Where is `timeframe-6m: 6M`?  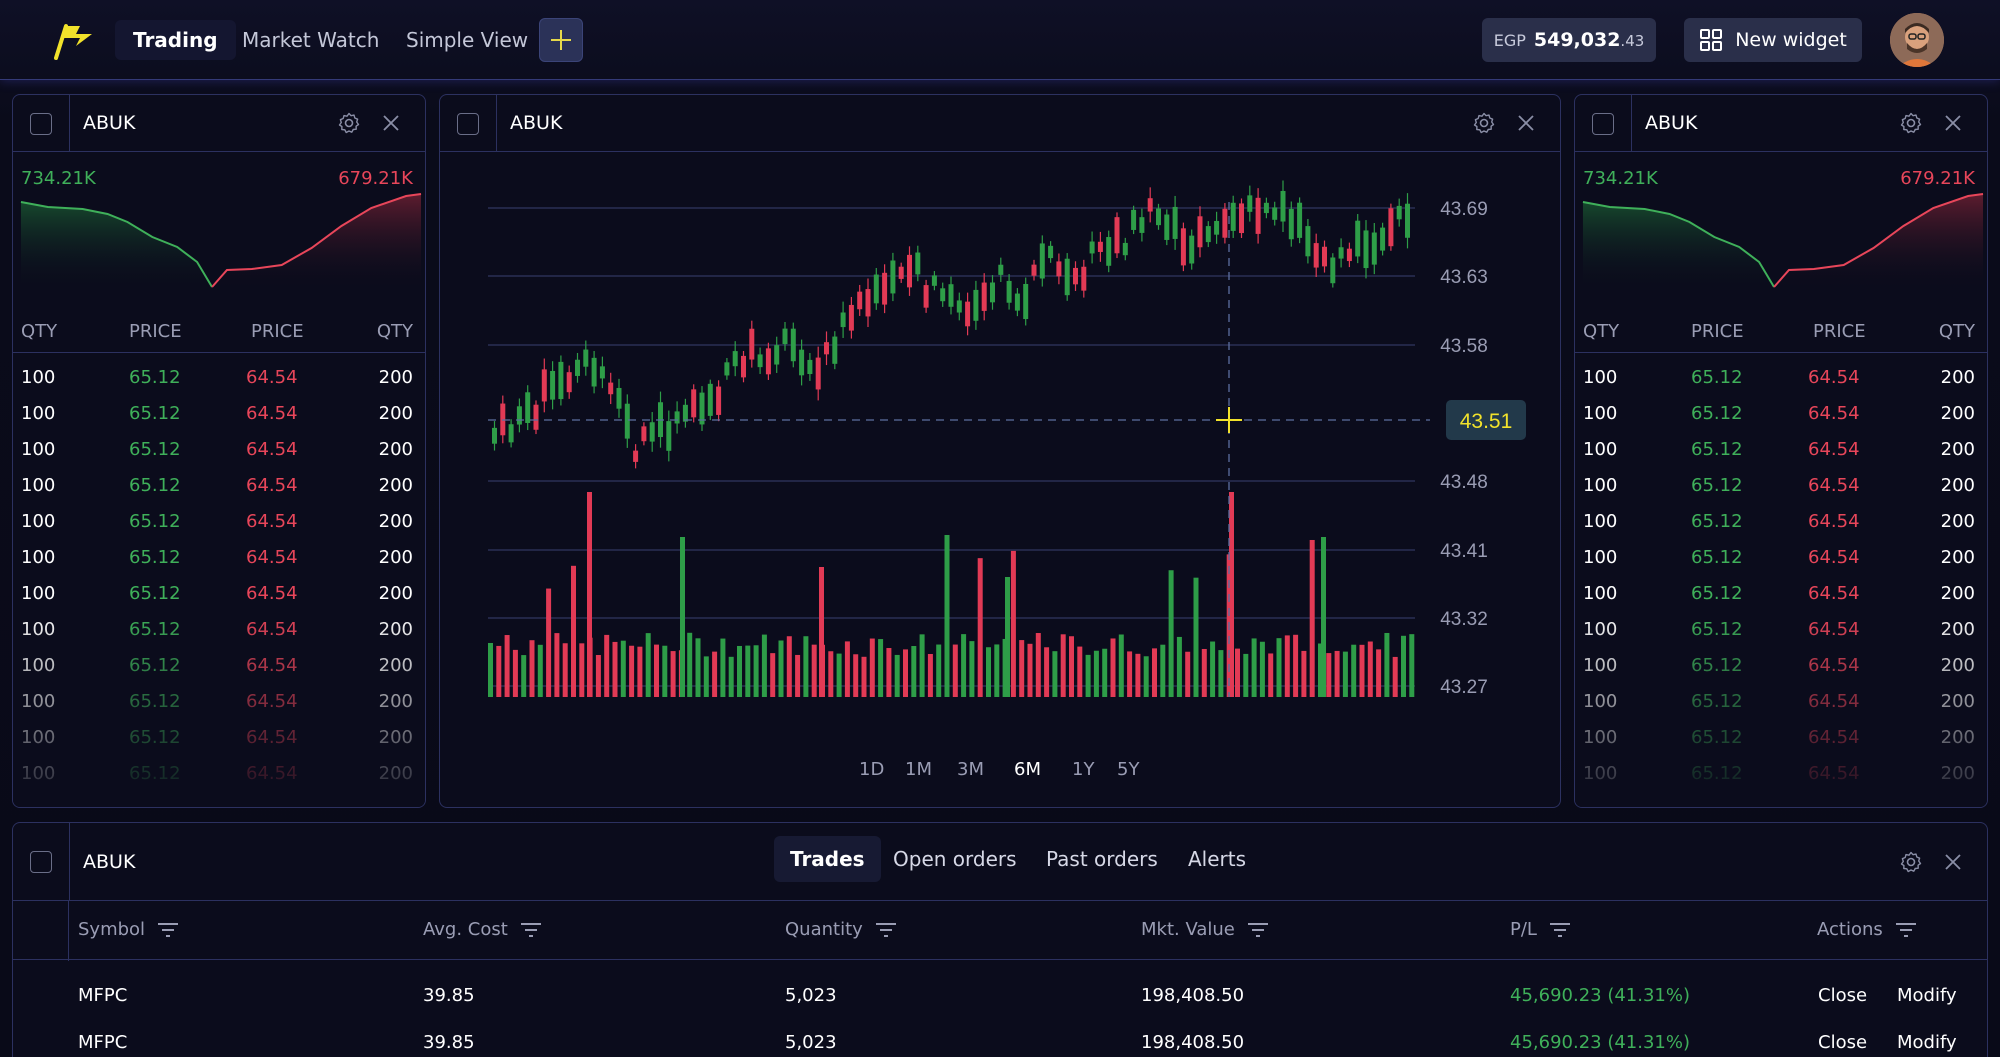 timeframe-6m: 6M is located at coordinates (1027, 769).